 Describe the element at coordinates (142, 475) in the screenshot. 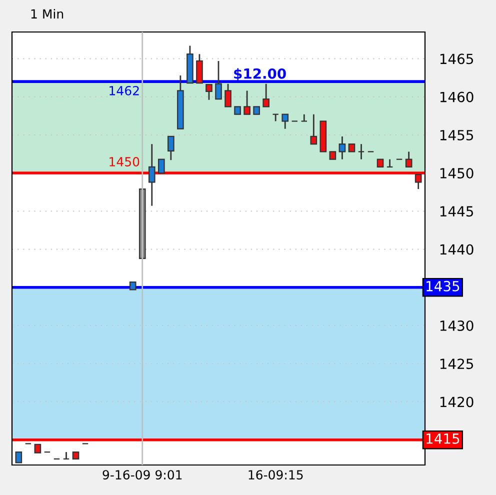

I see `x-tick-label: 9-16-09 9:01` at that location.